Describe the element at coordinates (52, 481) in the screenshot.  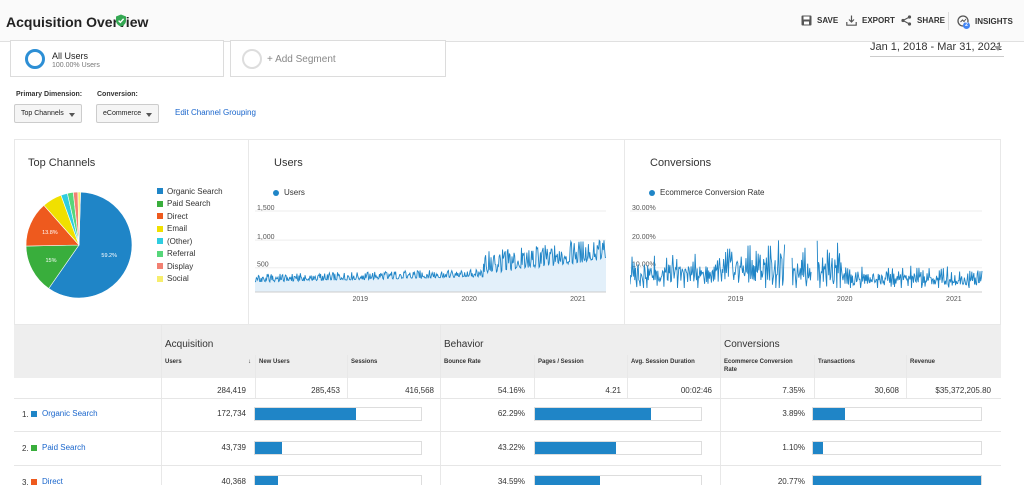
I see `channel-link: Direct` at that location.